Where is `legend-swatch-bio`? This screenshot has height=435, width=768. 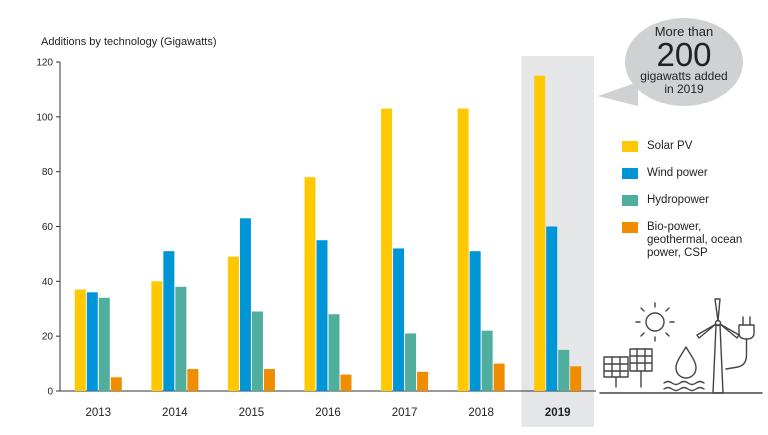
legend-swatch-bio is located at coordinates (630, 227).